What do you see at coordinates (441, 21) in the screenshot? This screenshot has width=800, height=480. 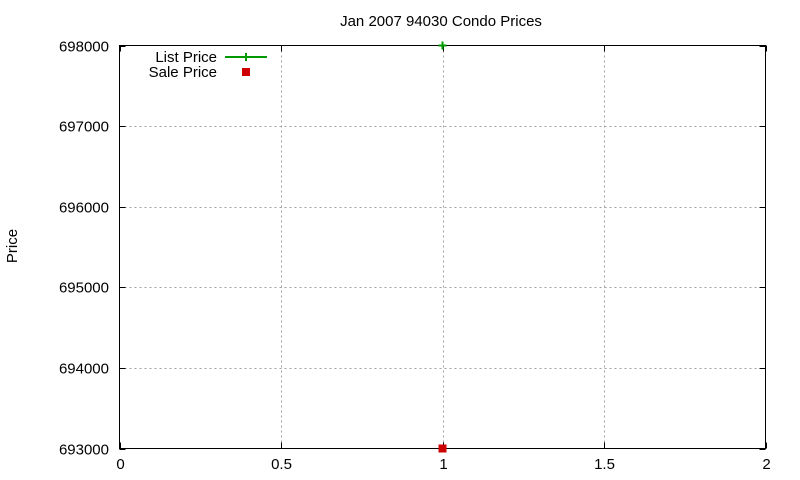 I see `chart-title: Jan 2007 94030 Condo Prices` at bounding box center [441, 21].